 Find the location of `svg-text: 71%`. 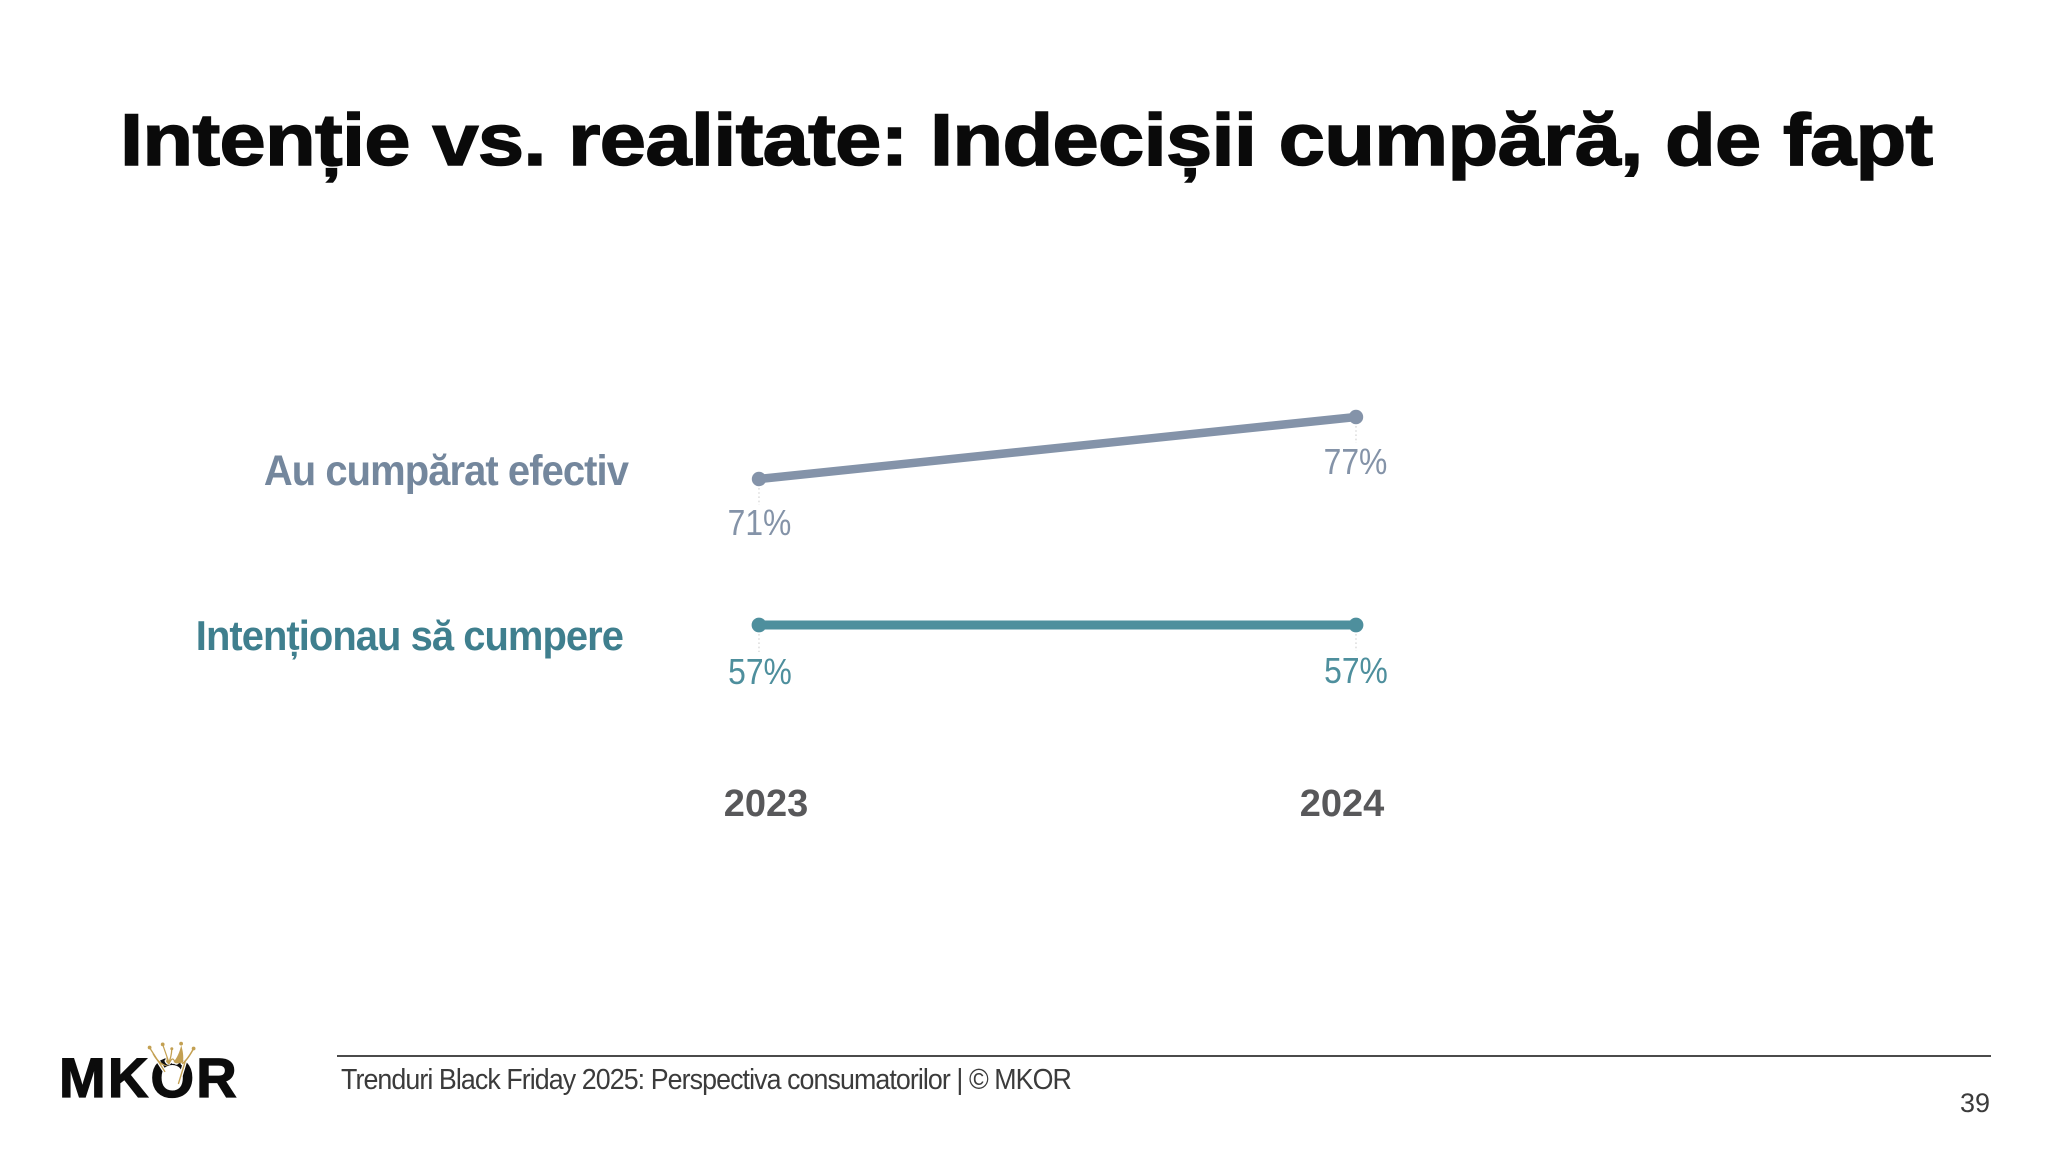

svg-text: 71% is located at coordinates (760, 523).